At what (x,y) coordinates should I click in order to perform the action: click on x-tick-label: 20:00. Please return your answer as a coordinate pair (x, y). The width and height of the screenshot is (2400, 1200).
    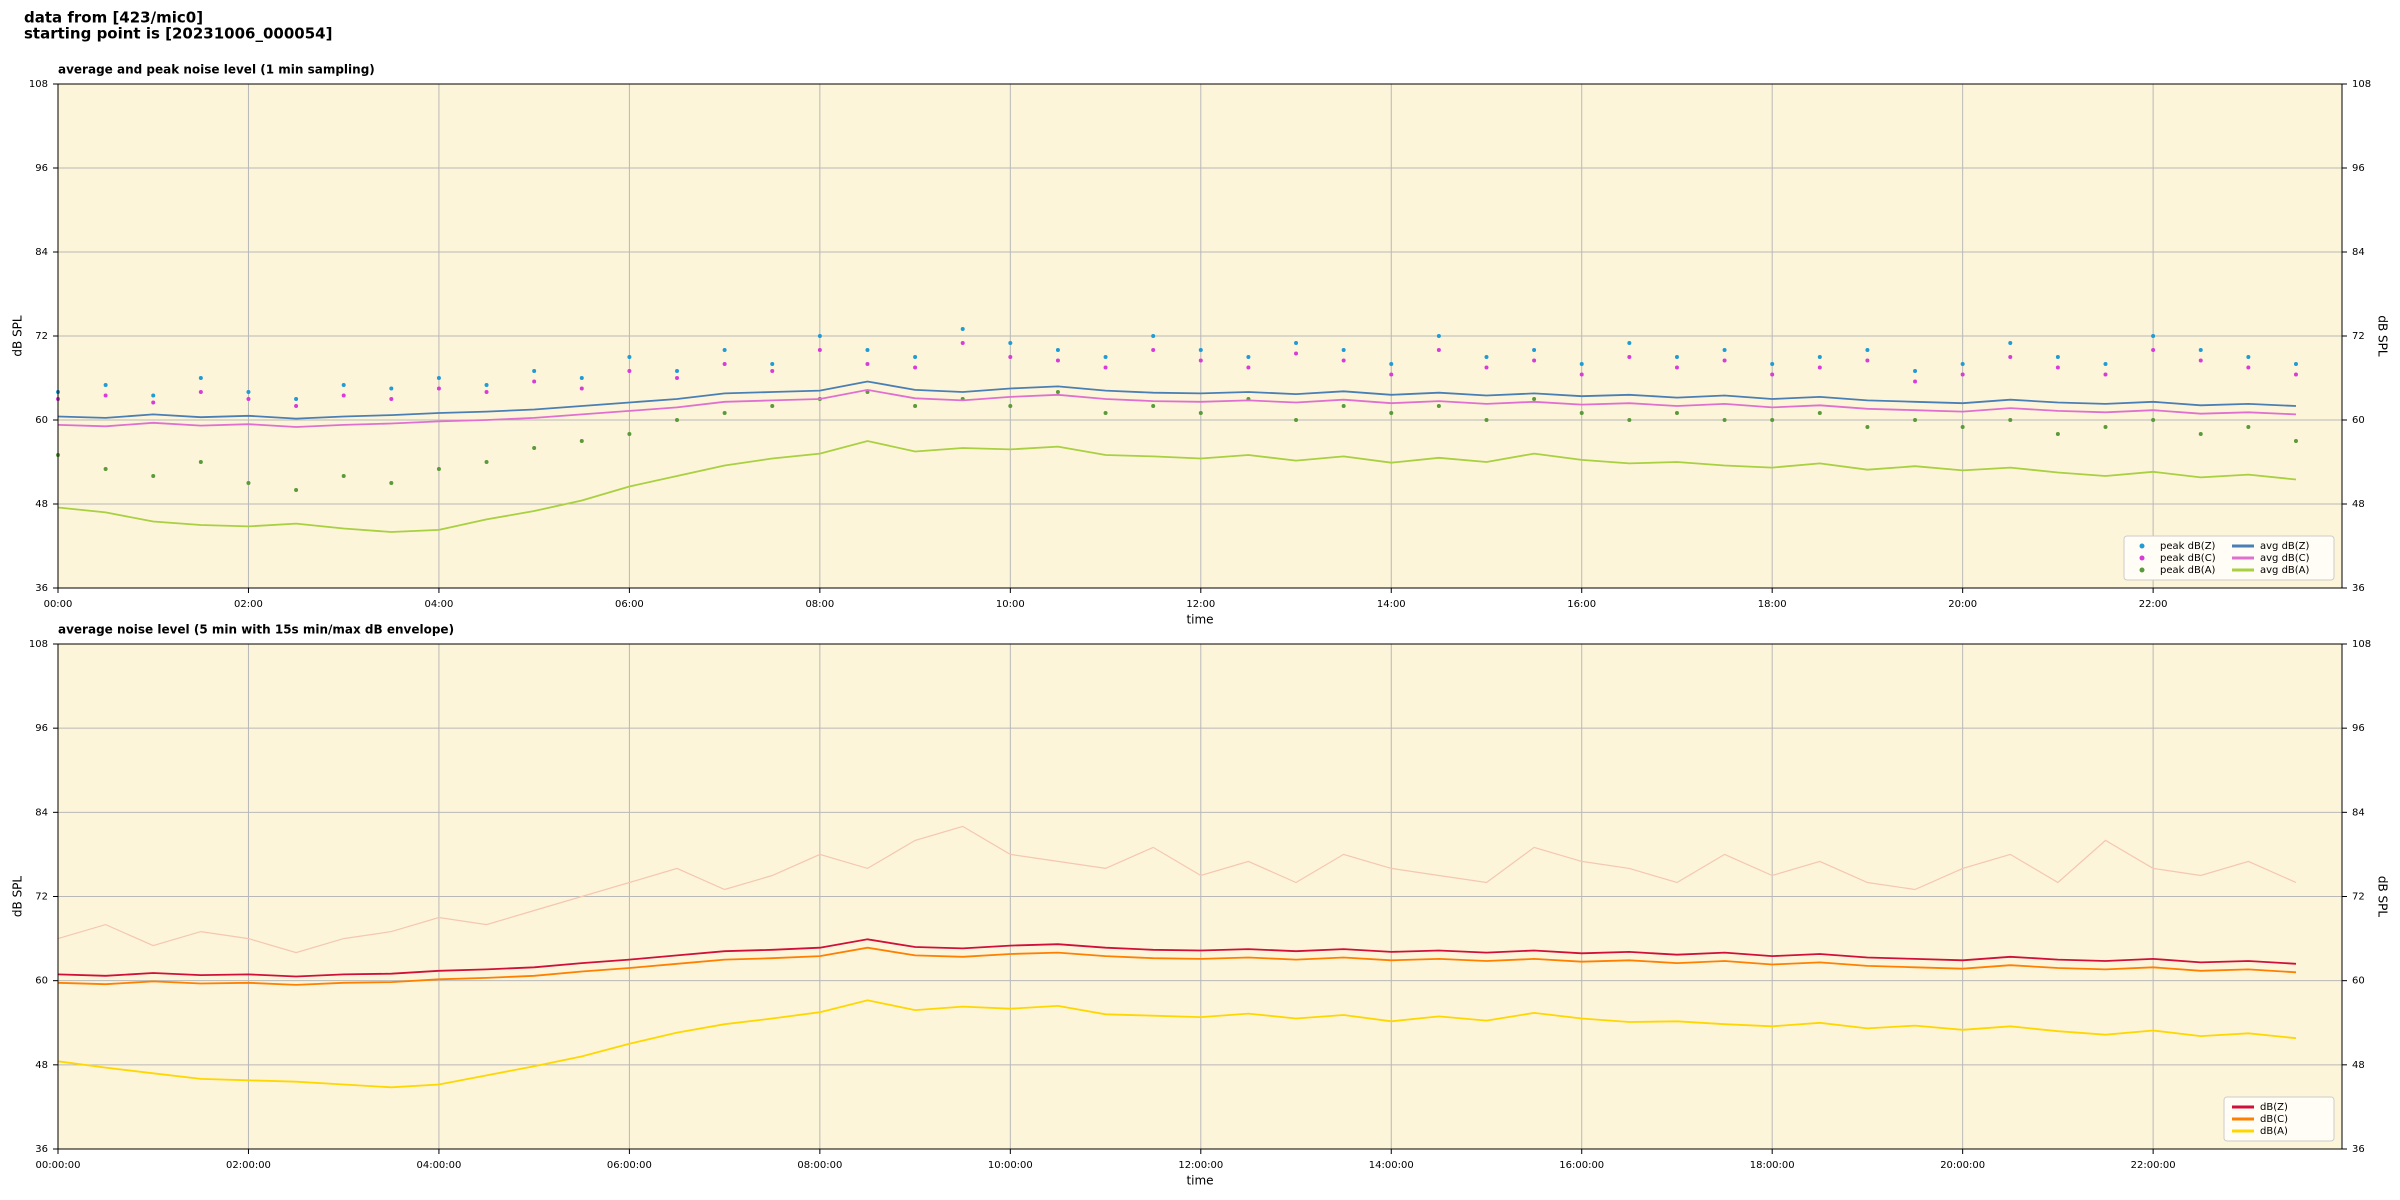
    Looking at the image, I should click on (1962, 604).